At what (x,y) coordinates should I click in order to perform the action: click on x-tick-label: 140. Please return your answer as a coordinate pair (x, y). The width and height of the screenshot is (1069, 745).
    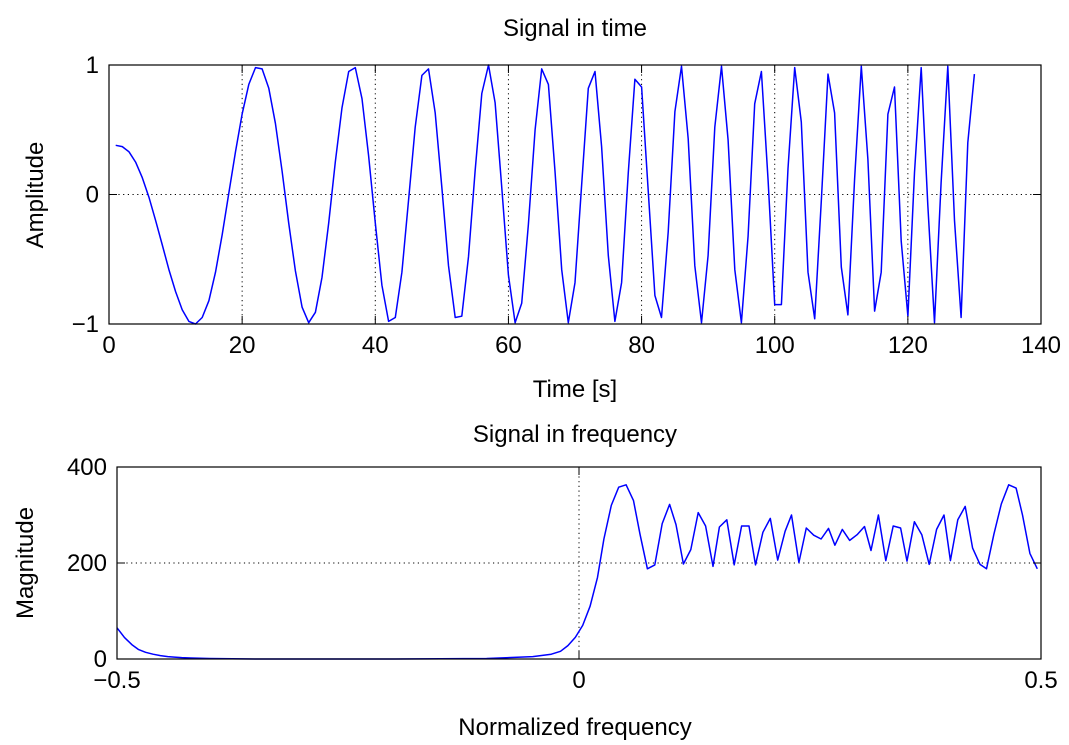
    Looking at the image, I should click on (1041, 345).